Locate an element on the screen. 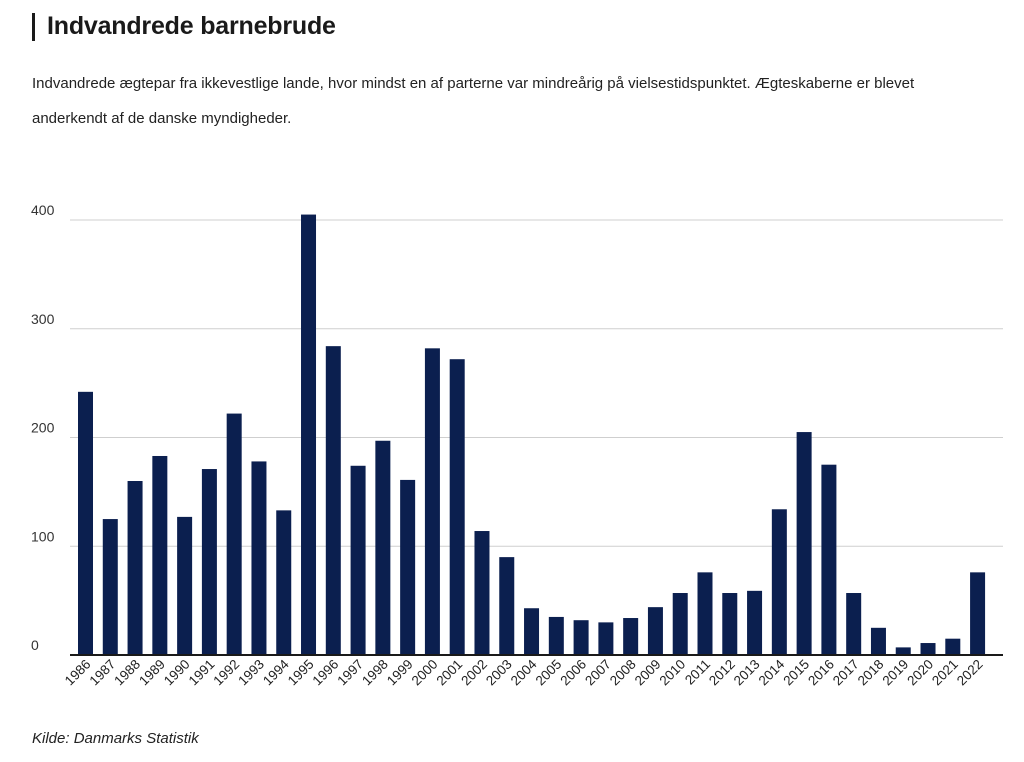  x-tick-label: 2020 is located at coordinates (920, 673).